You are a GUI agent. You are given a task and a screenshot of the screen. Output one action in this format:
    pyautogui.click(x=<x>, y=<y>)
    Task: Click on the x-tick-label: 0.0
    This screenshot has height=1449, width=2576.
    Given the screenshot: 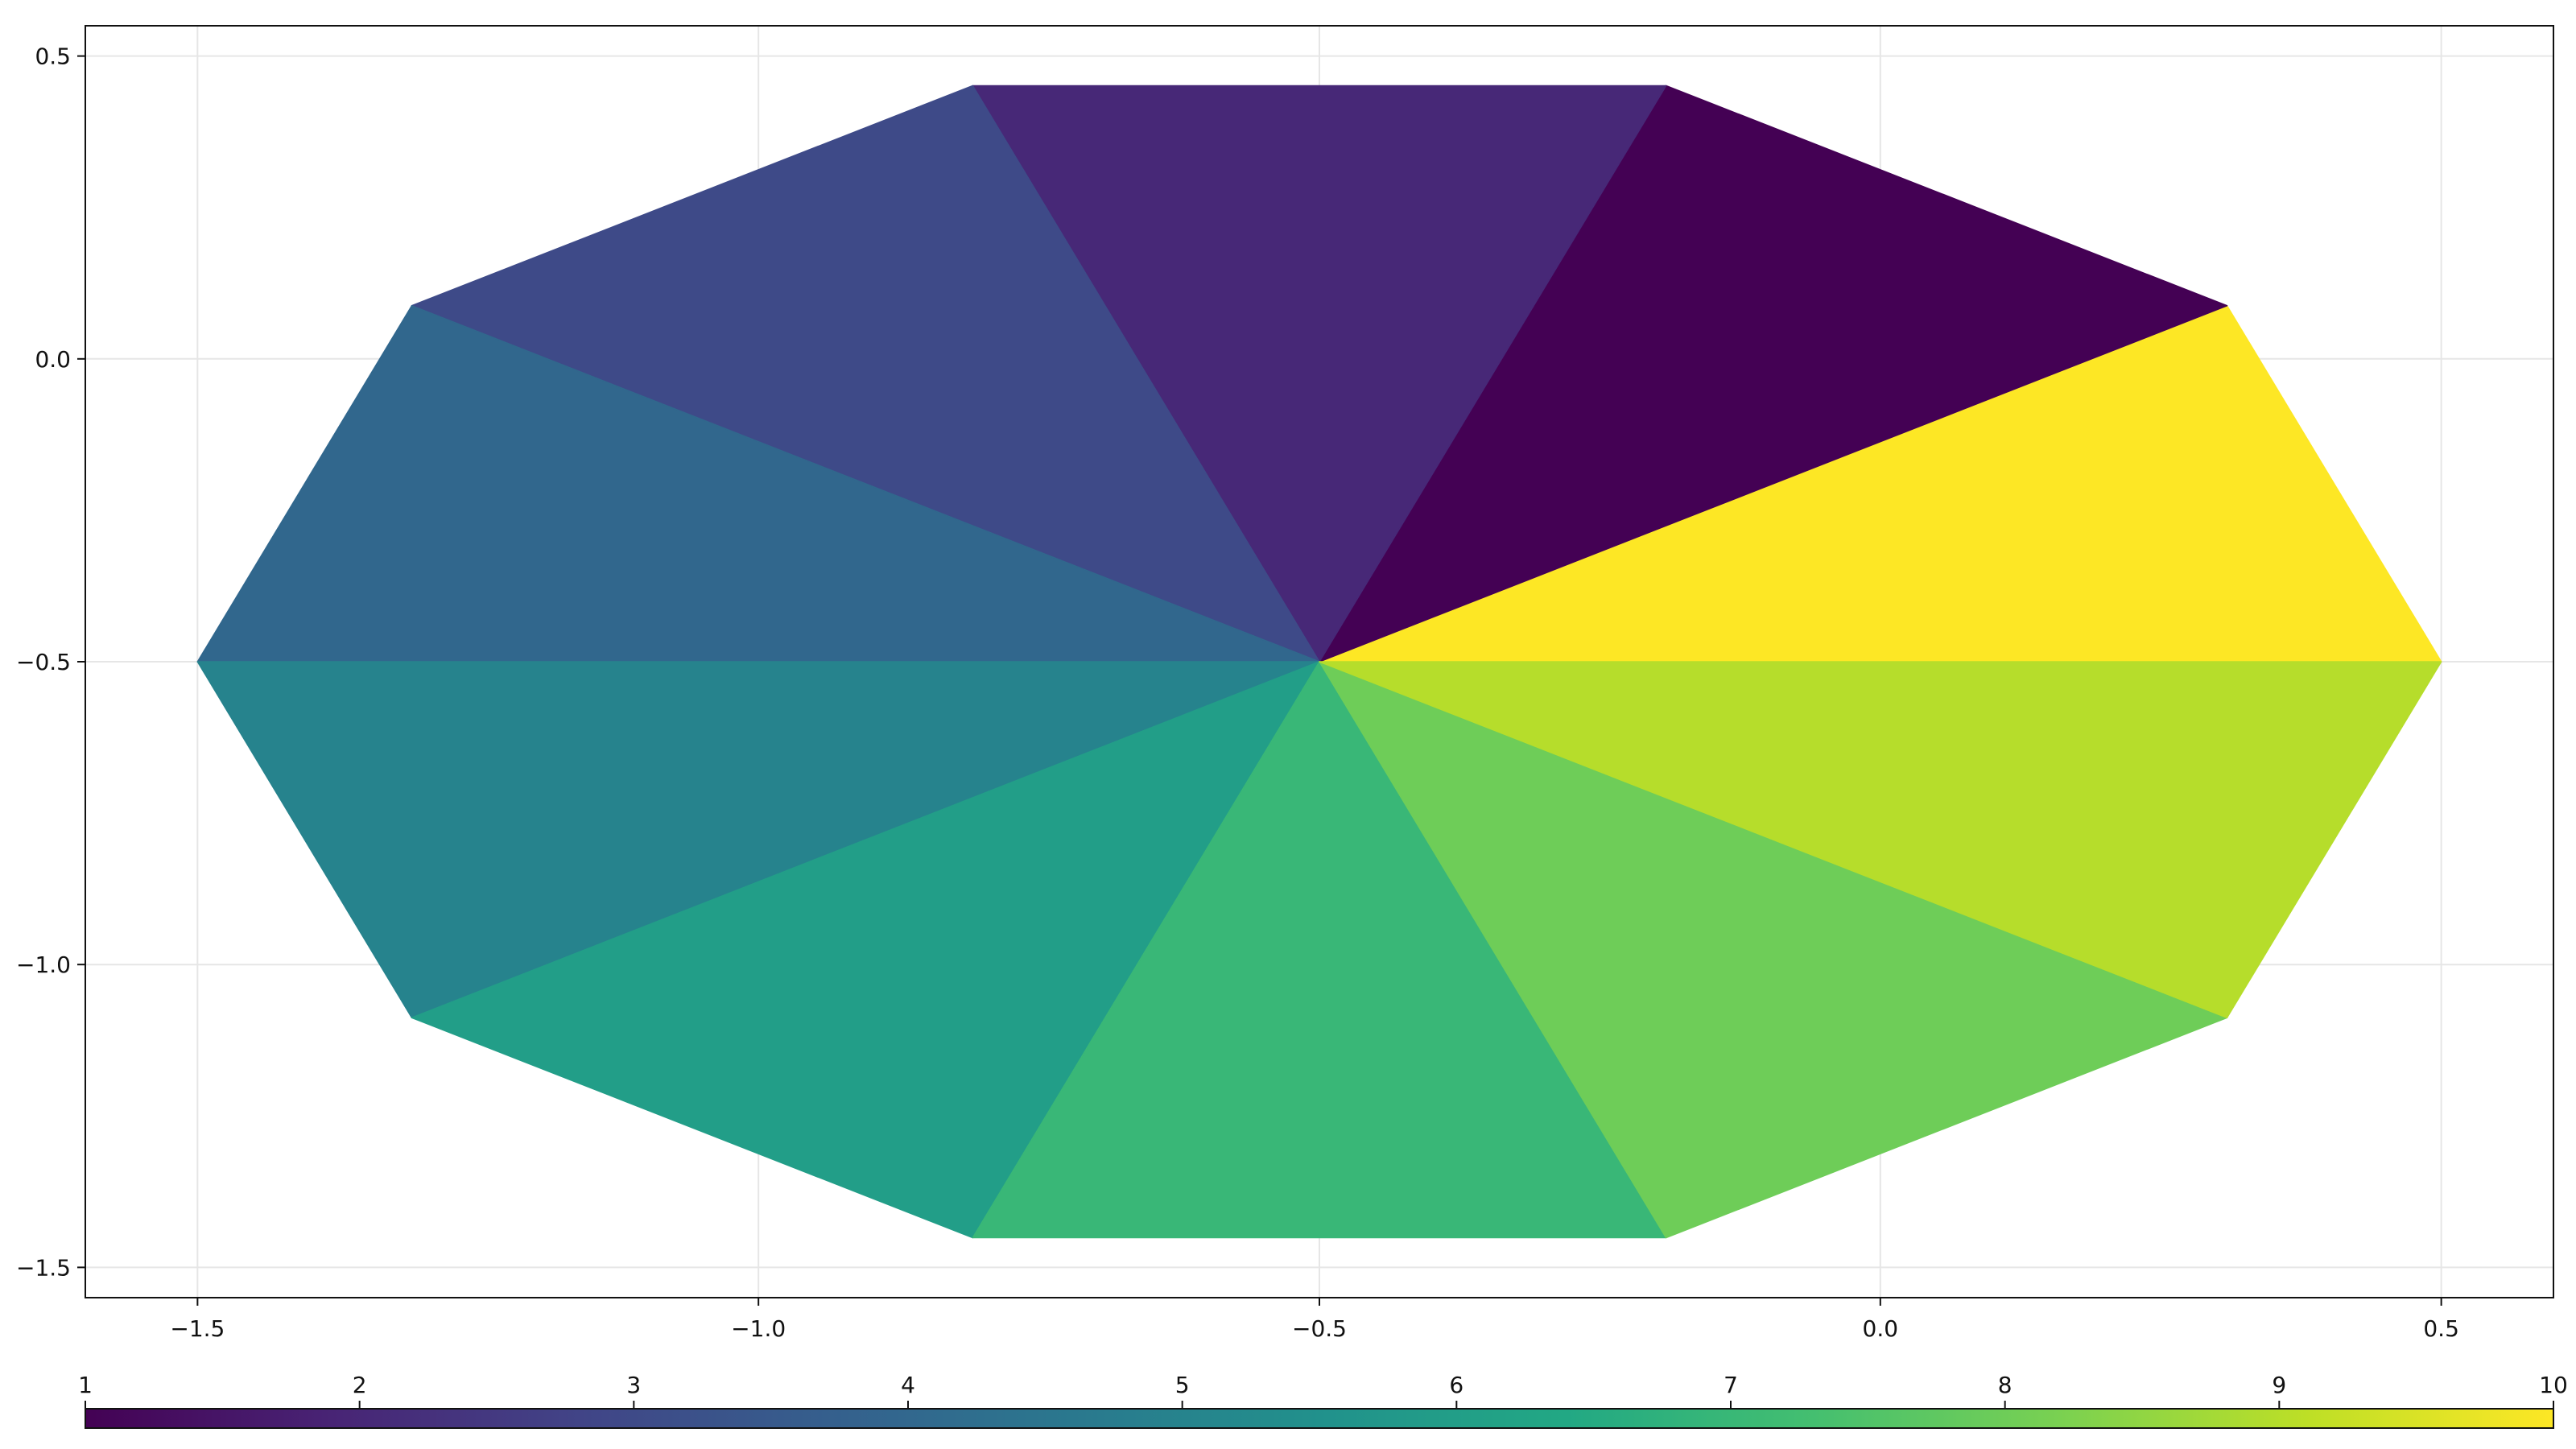 What is the action you would take?
    pyautogui.click(x=1881, y=1328)
    